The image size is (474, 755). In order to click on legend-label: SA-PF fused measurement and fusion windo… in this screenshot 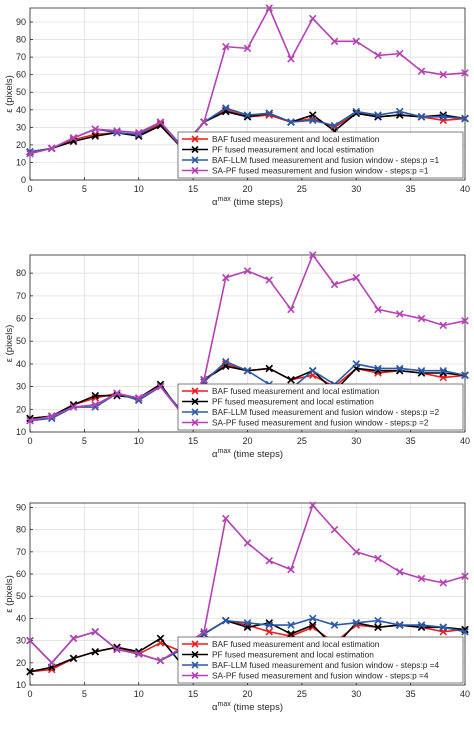, I will do `click(320, 423)`.